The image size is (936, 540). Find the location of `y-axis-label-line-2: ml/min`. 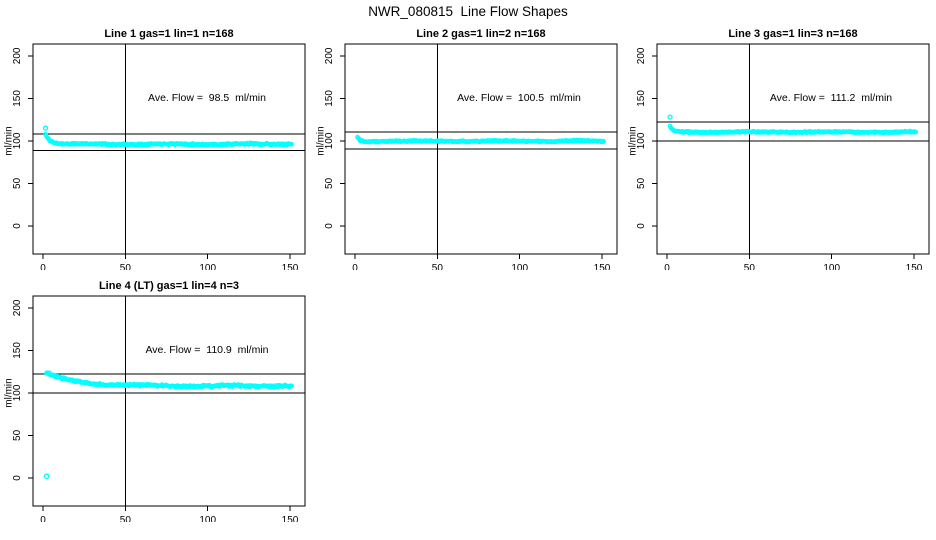

y-axis-label-line-2: ml/min is located at coordinates (321, 141).